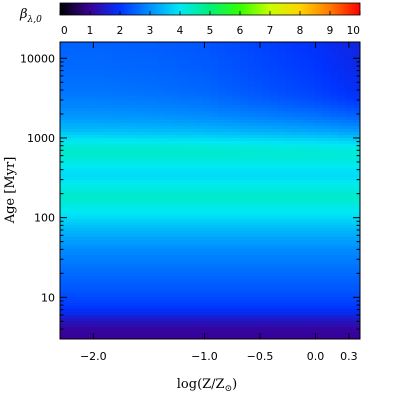 This screenshot has height=400, width=400. I want to click on colorbar-tick-label: 9, so click(330, 31).